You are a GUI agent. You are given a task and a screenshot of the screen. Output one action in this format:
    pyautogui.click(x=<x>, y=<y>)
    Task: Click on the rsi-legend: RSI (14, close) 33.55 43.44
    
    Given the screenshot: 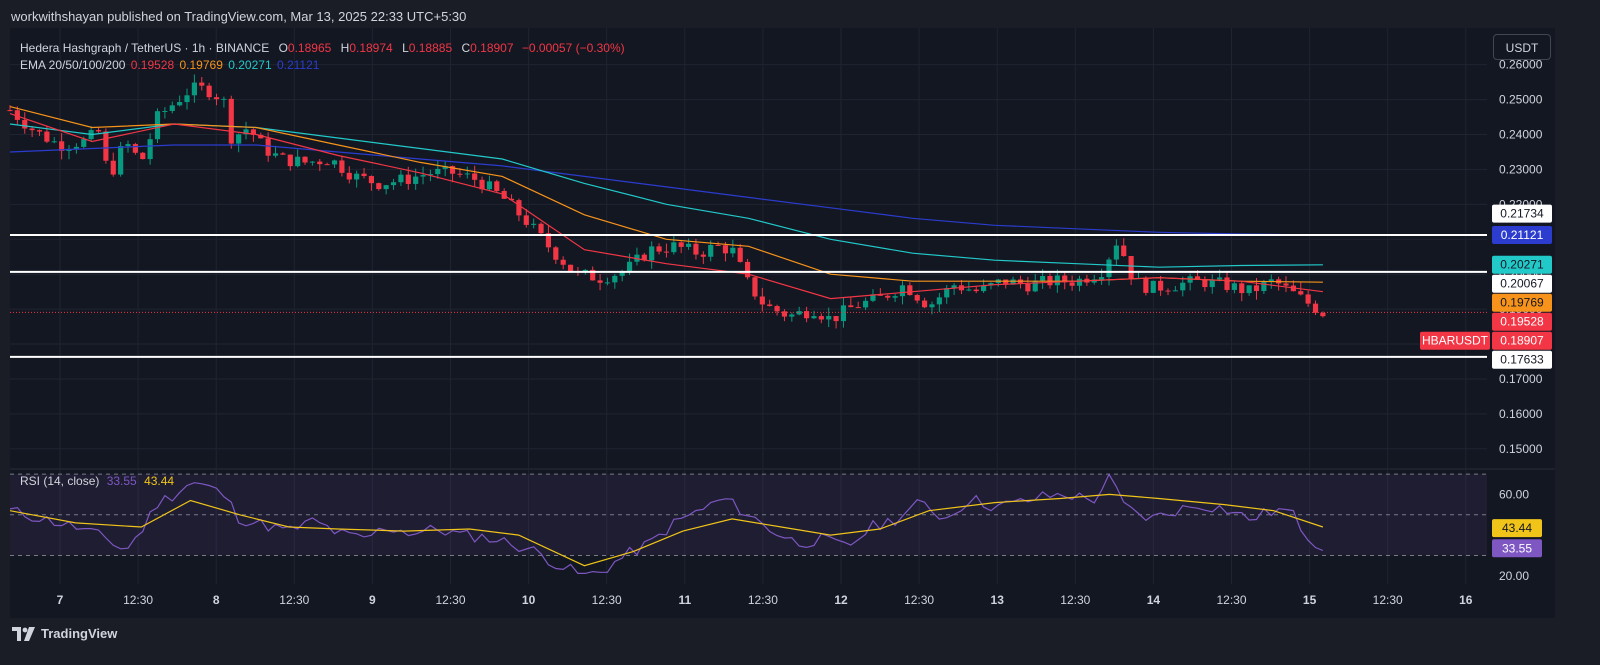 What is the action you would take?
    pyautogui.click(x=97, y=481)
    